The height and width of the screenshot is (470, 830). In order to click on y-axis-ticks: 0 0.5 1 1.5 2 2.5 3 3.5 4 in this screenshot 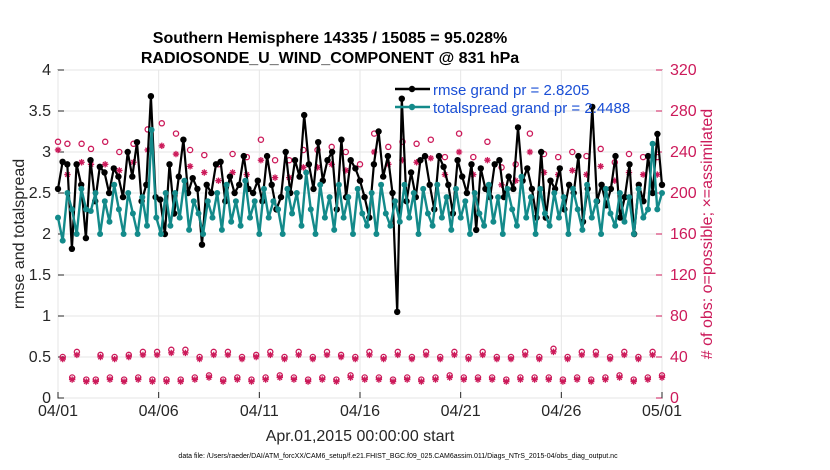, I will do `click(46, 234)`.